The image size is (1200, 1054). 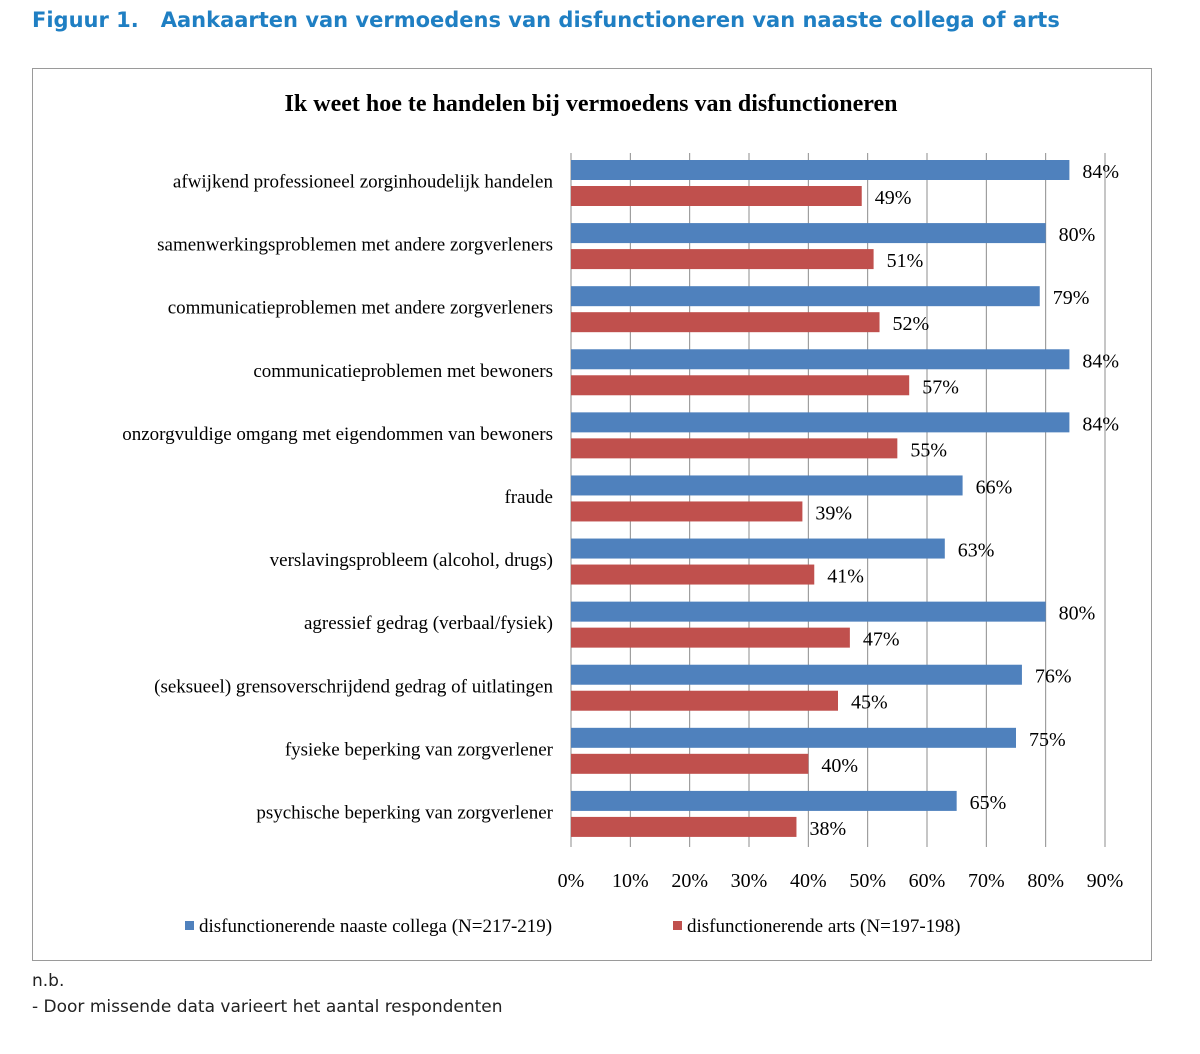 I want to click on data-label: 51%, so click(x=905, y=261).